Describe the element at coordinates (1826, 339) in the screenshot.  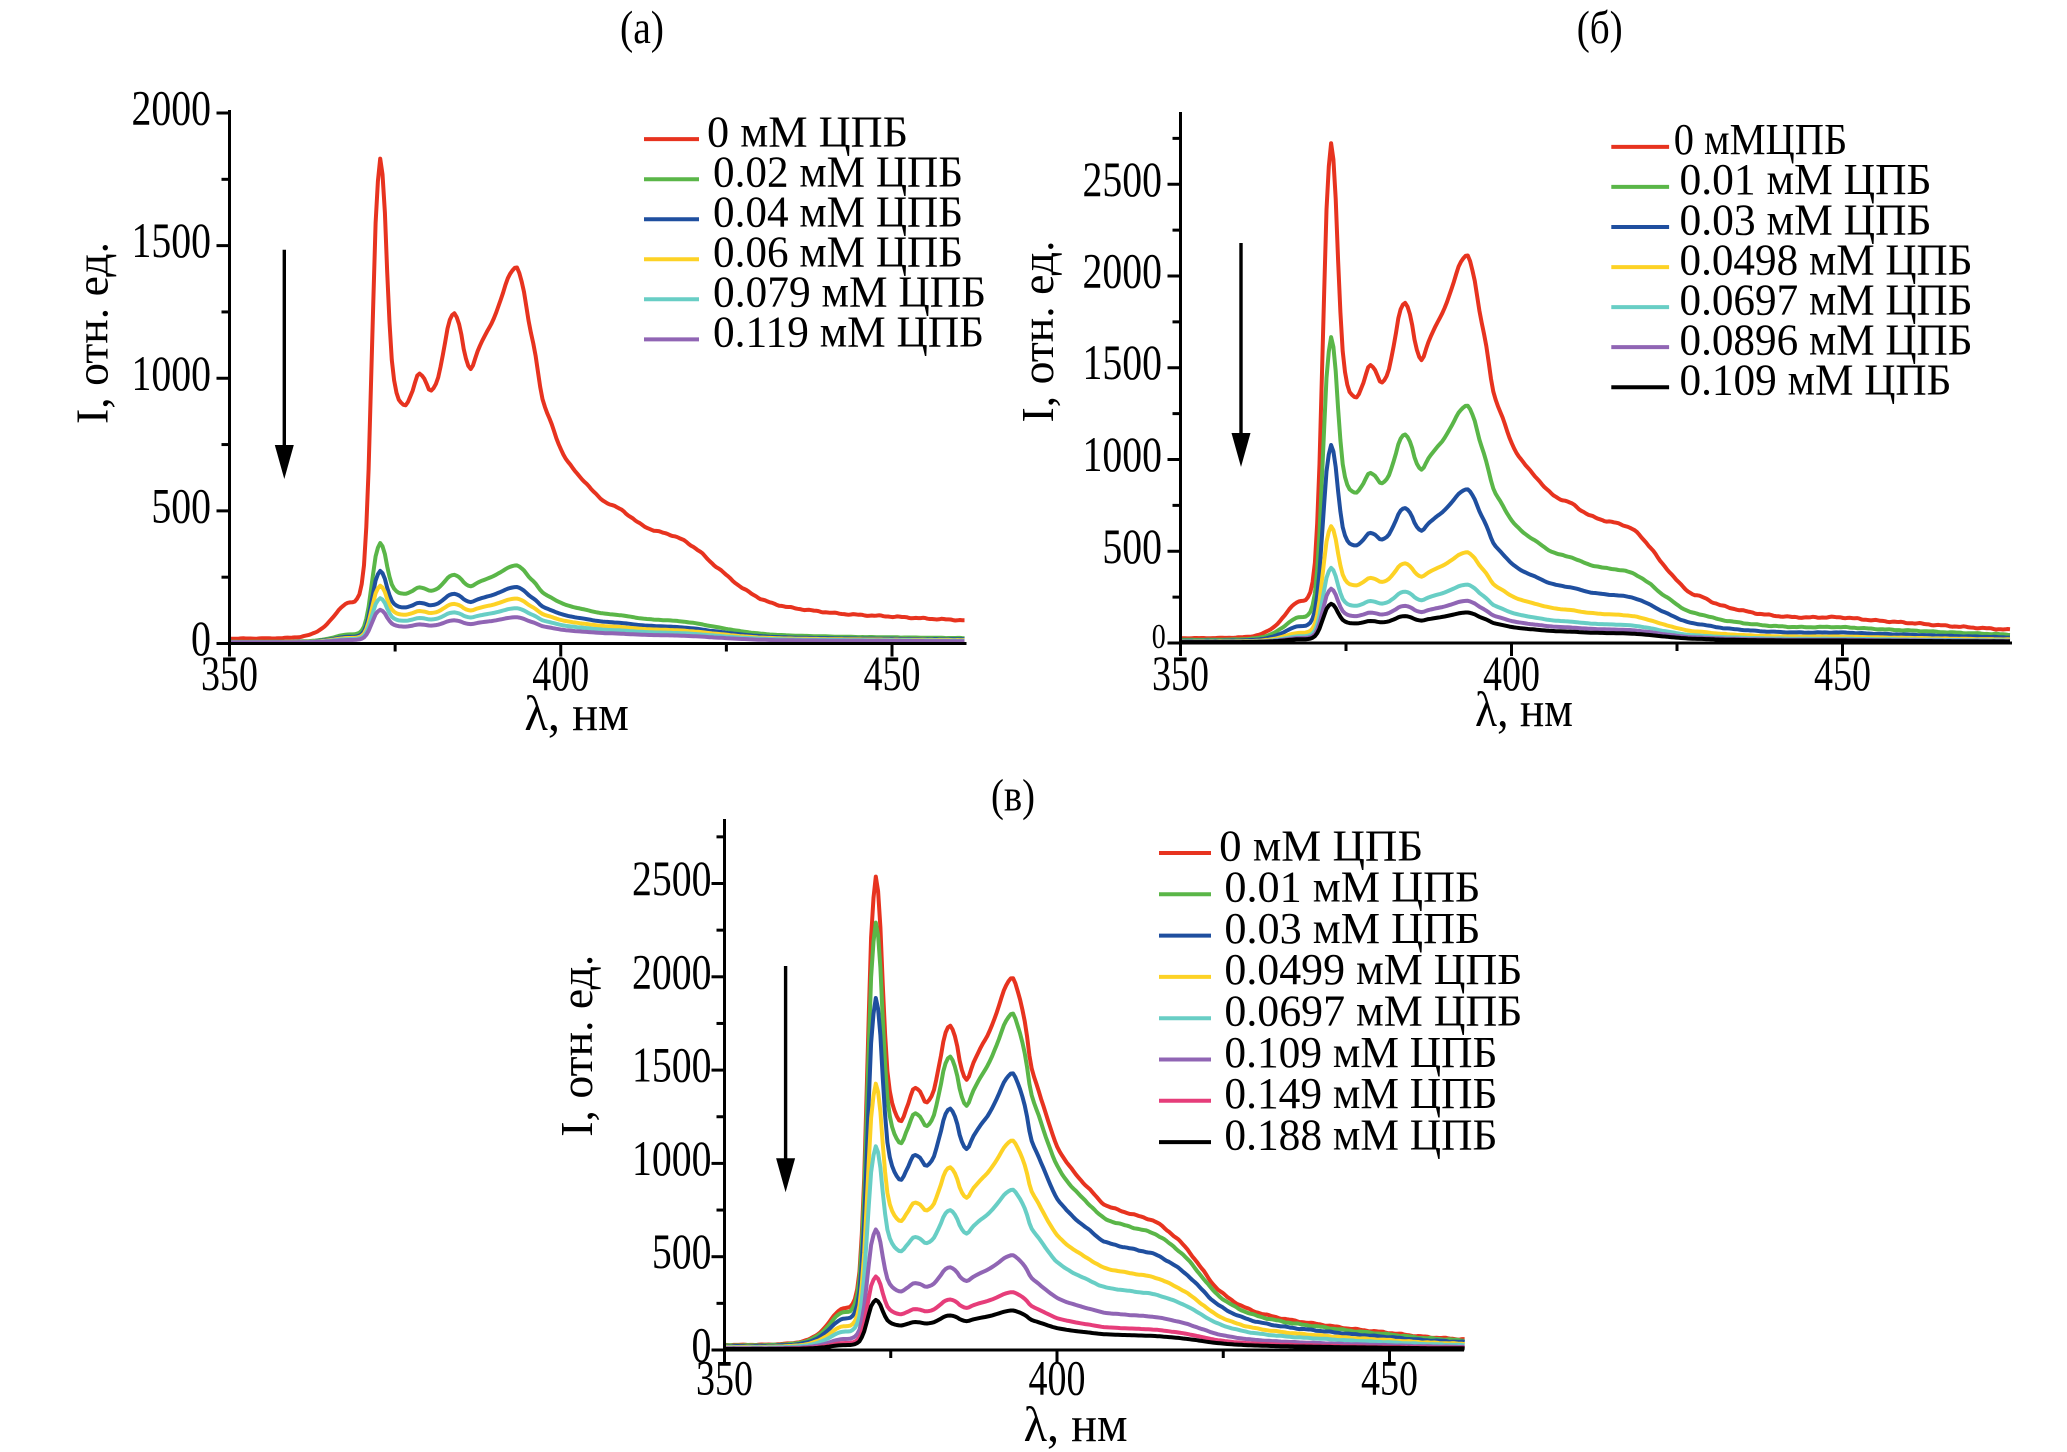
I see `svg-text: 0.0896 мМ ЦПБ` at that location.